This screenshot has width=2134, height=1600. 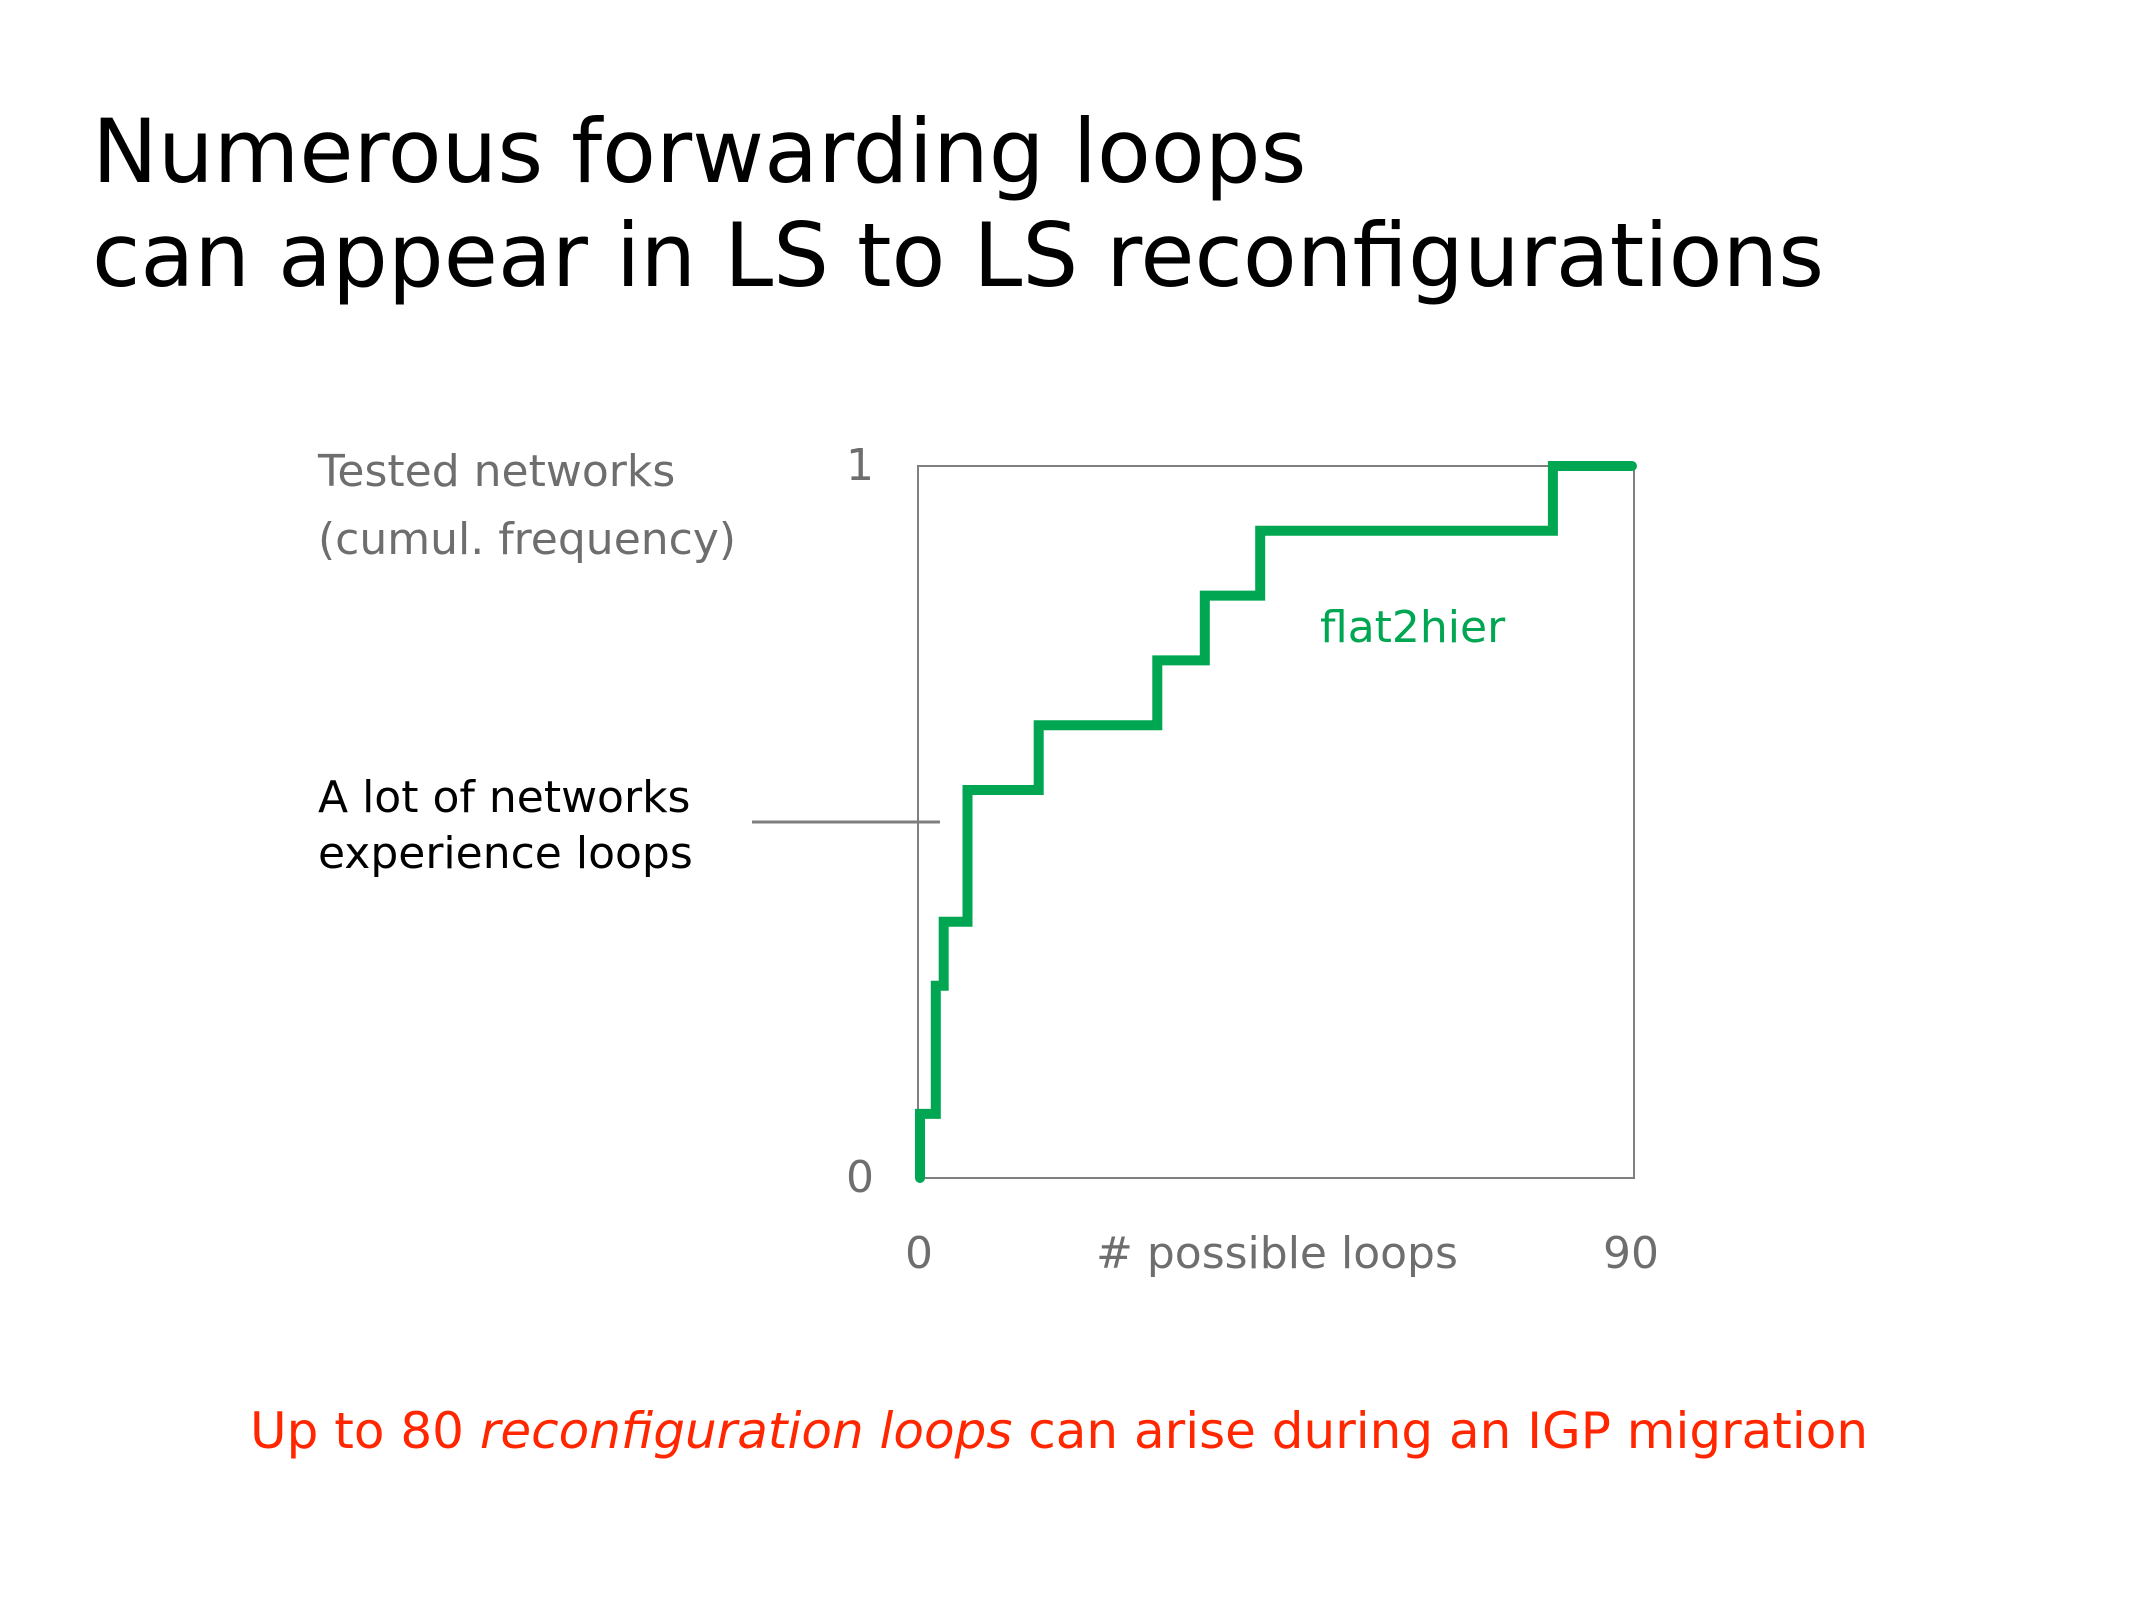 What do you see at coordinates (1440, 1431) in the screenshot?
I see `footer-text-post: can arise during an IGP migration` at bounding box center [1440, 1431].